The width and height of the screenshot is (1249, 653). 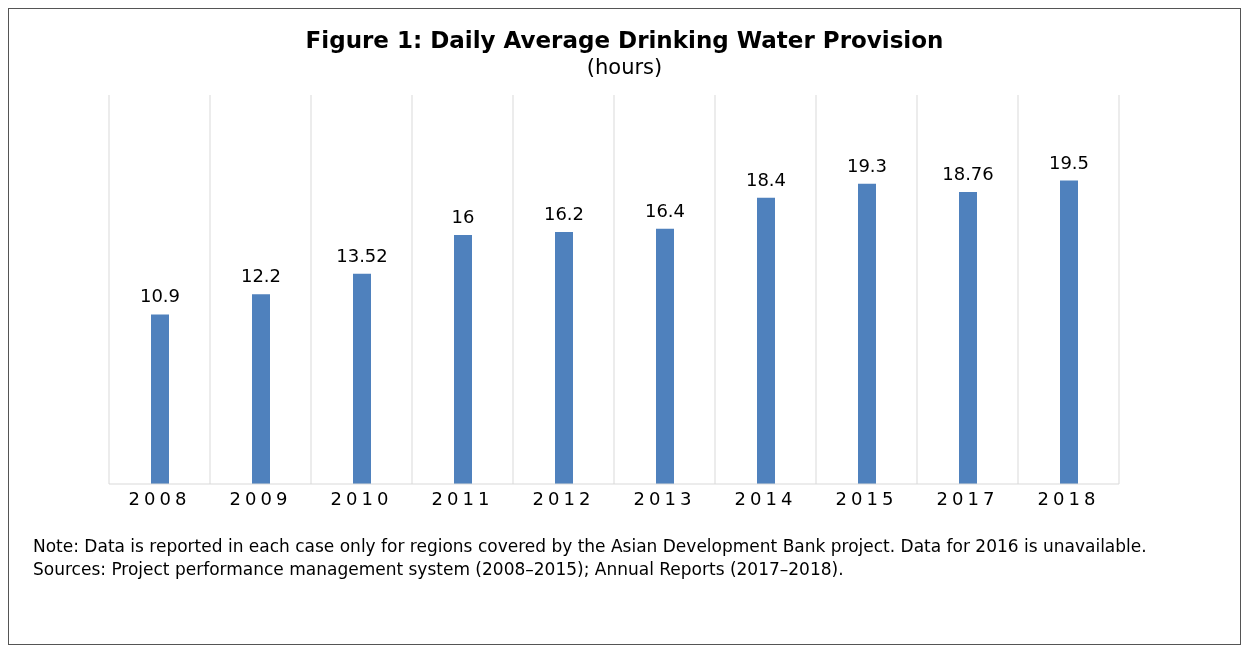 I want to click on data-label: 18.76, so click(x=968, y=174).